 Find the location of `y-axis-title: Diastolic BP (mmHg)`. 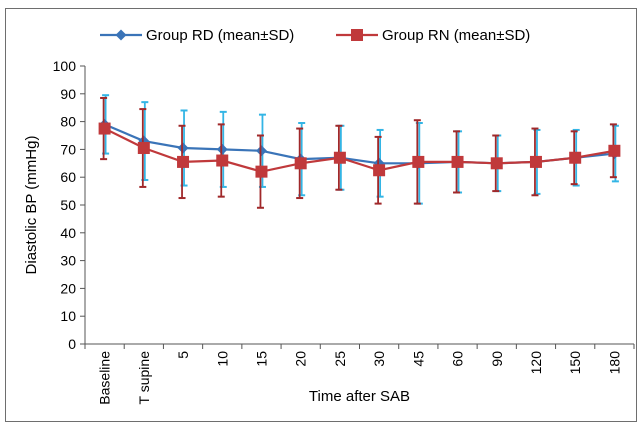

y-axis-title: Diastolic BP (mmHg) is located at coordinates (31, 205).